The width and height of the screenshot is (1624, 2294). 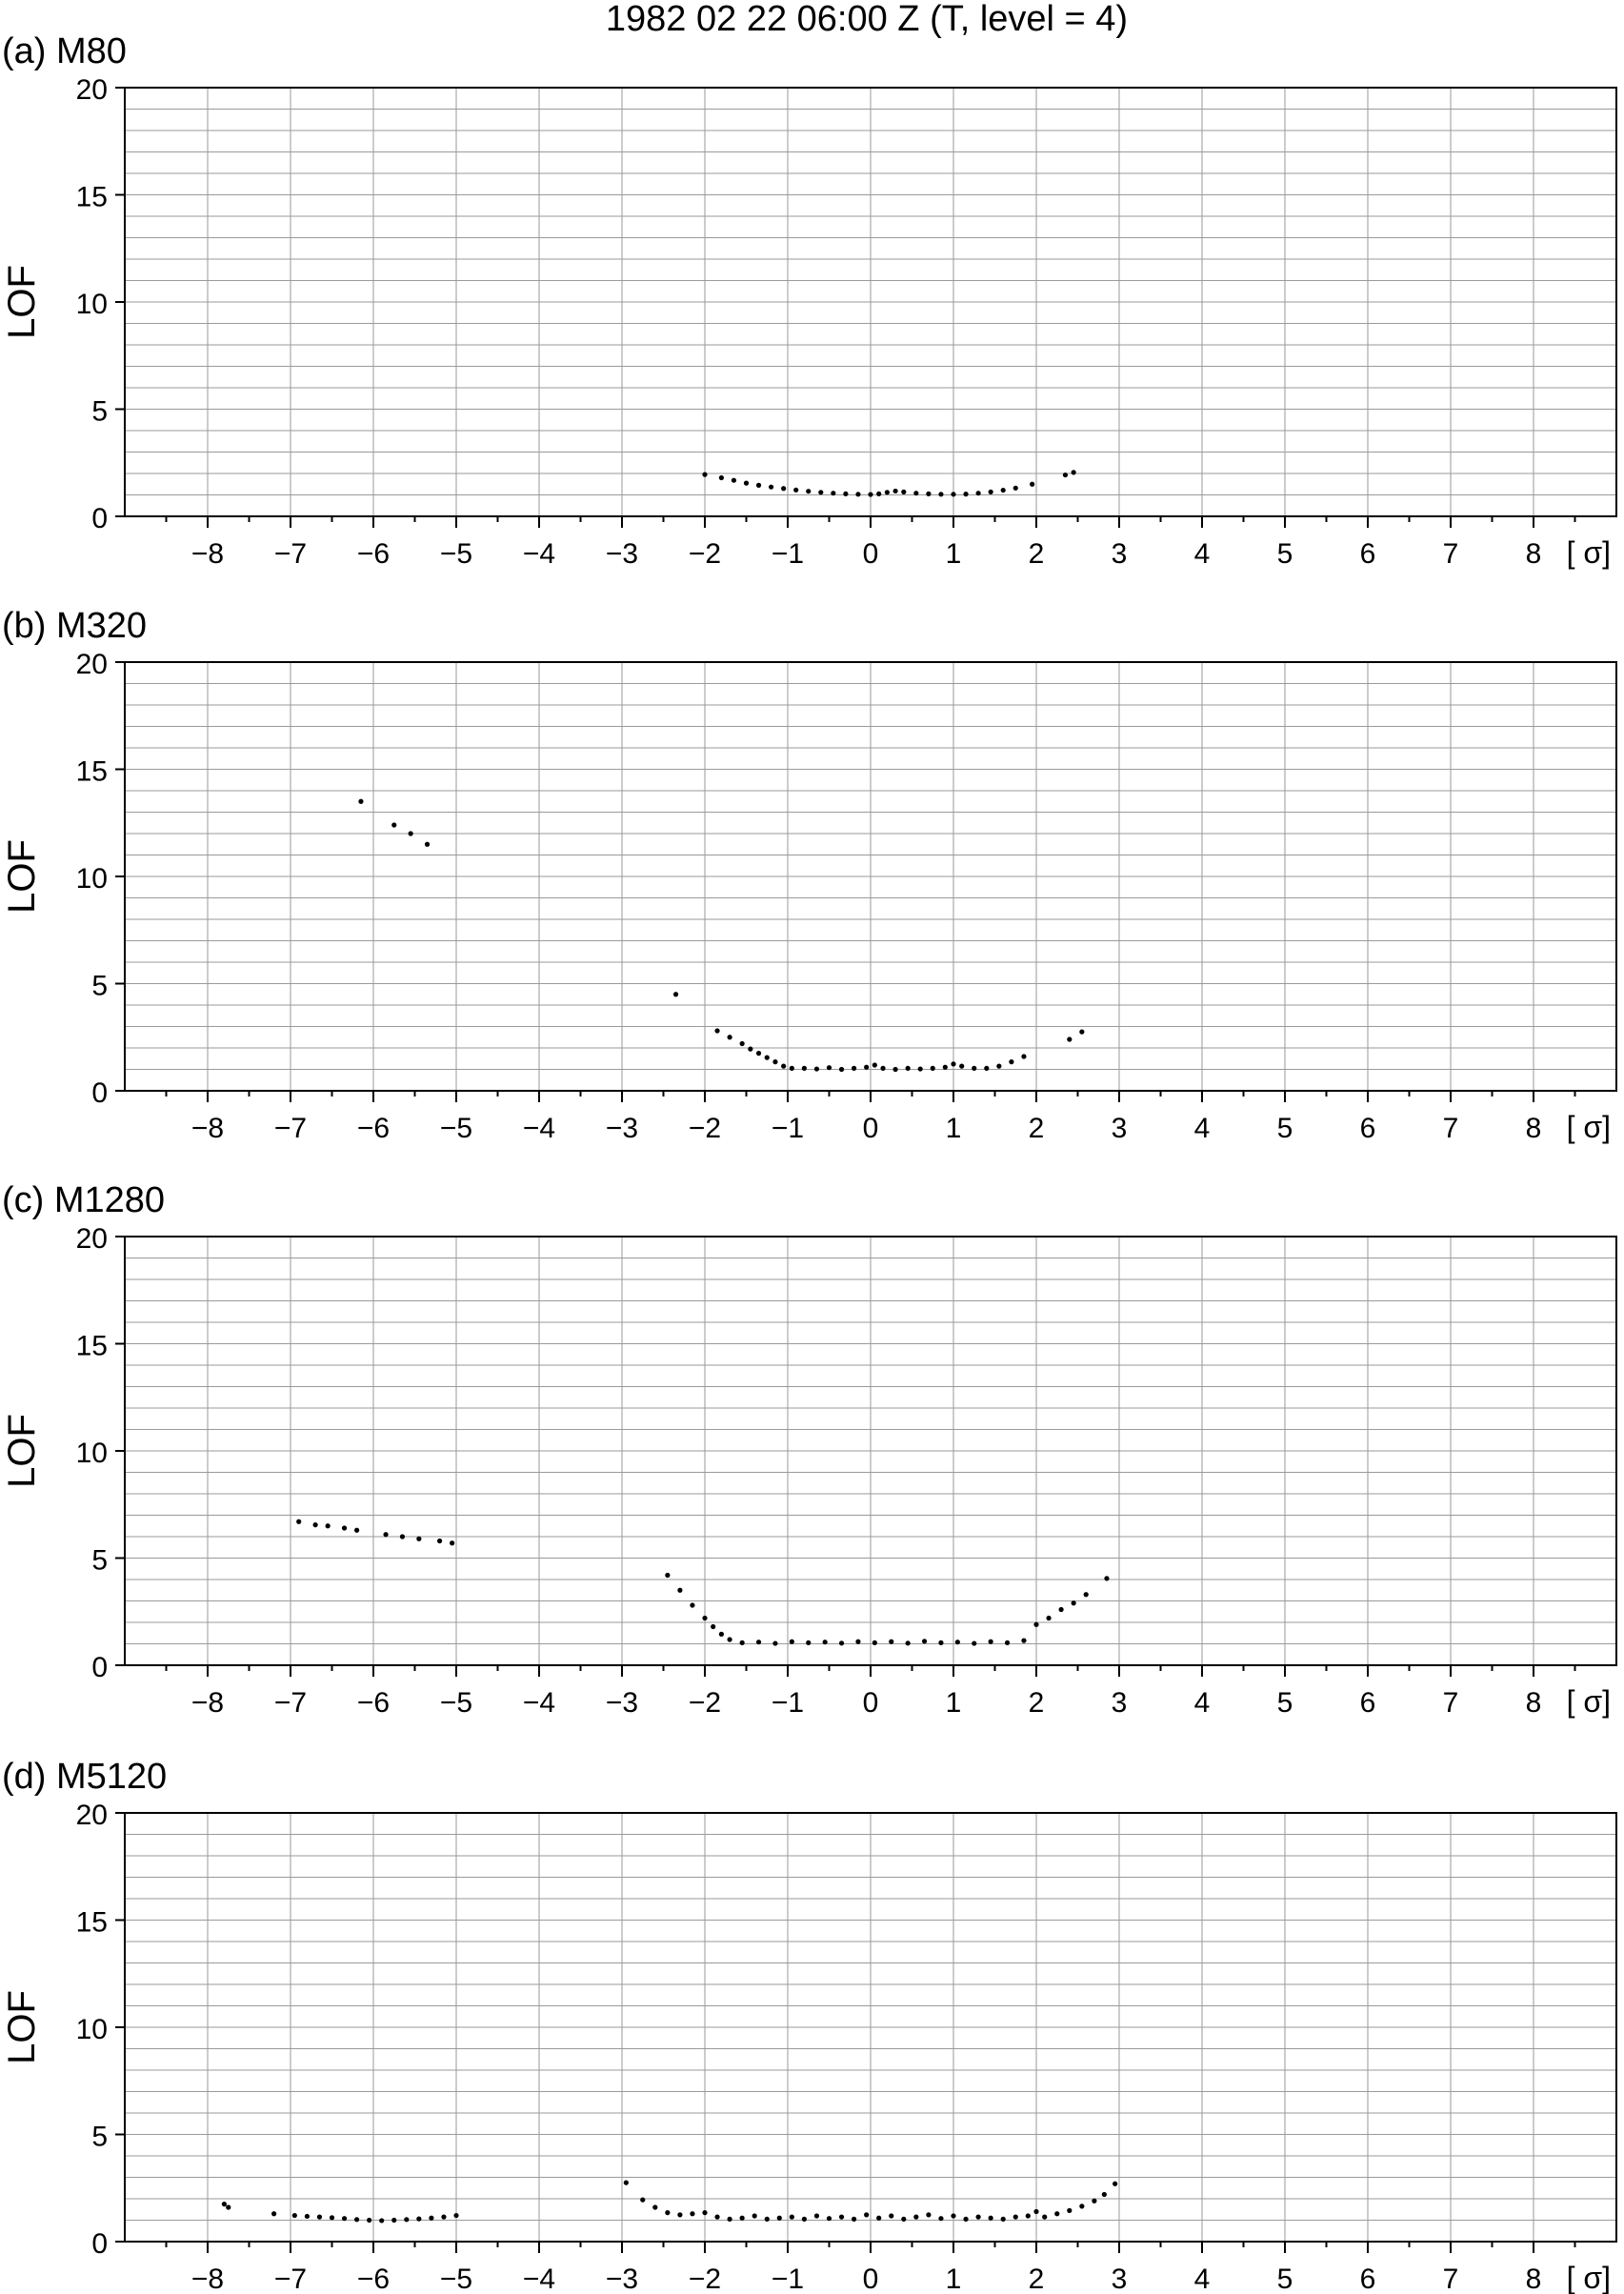 I want to click on x-tick-label: −3, so click(x=622, y=554).